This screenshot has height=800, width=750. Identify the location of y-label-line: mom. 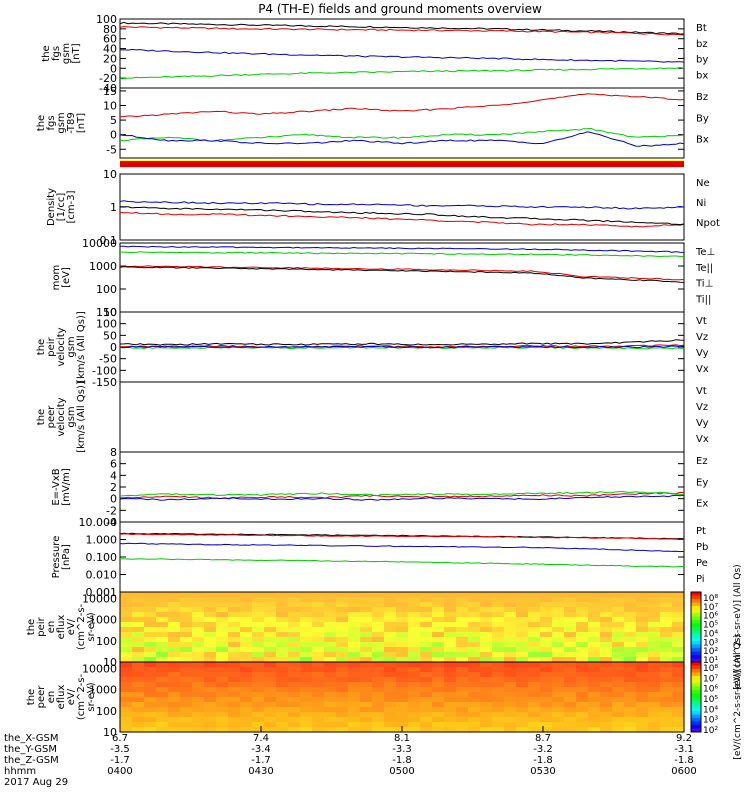
(56, 278).